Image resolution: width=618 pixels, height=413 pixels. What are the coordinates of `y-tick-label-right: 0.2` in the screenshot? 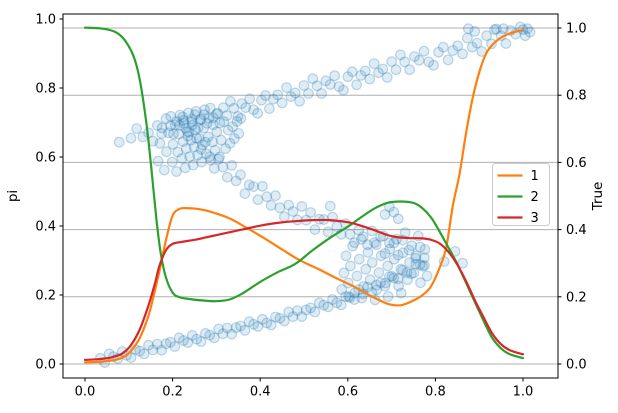 It's located at (576, 297).